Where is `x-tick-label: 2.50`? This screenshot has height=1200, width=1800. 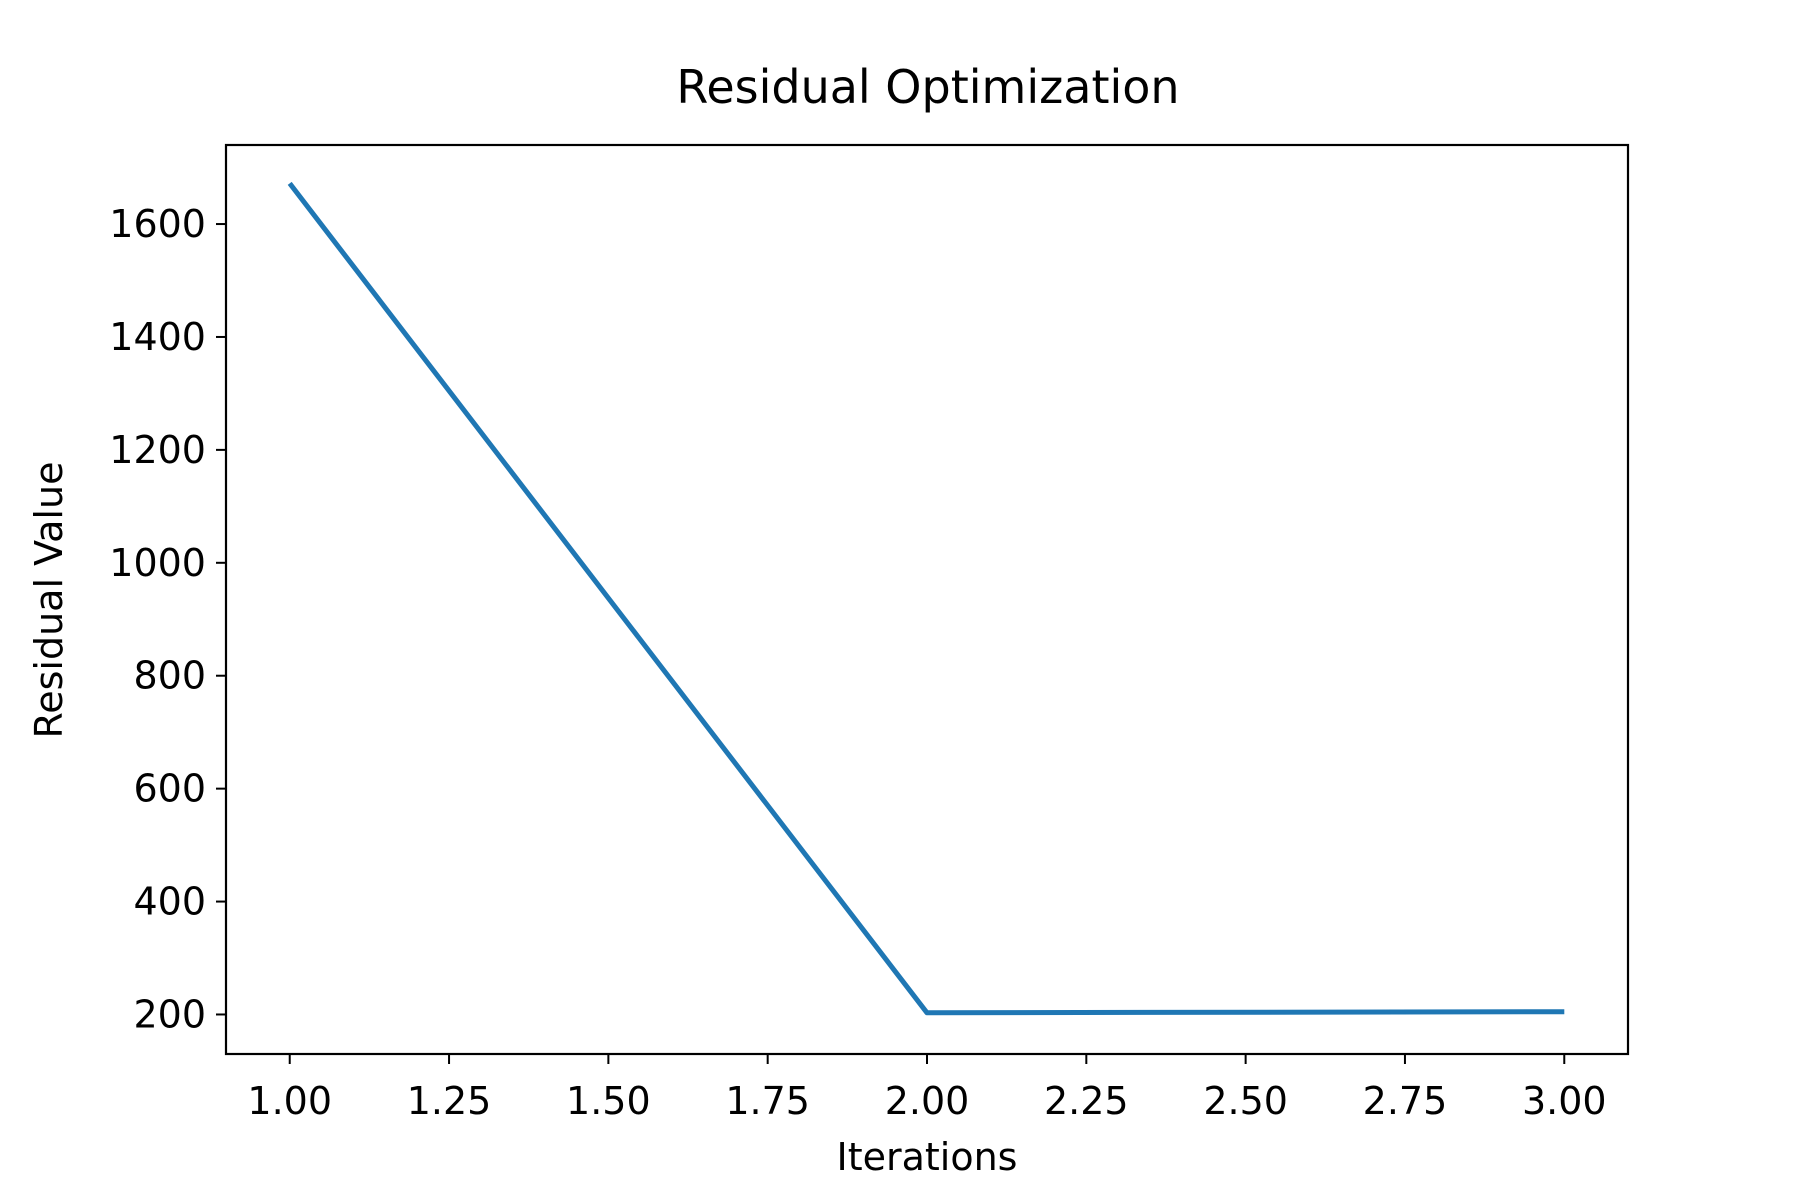
x-tick-label: 2.50 is located at coordinates (1245, 1101).